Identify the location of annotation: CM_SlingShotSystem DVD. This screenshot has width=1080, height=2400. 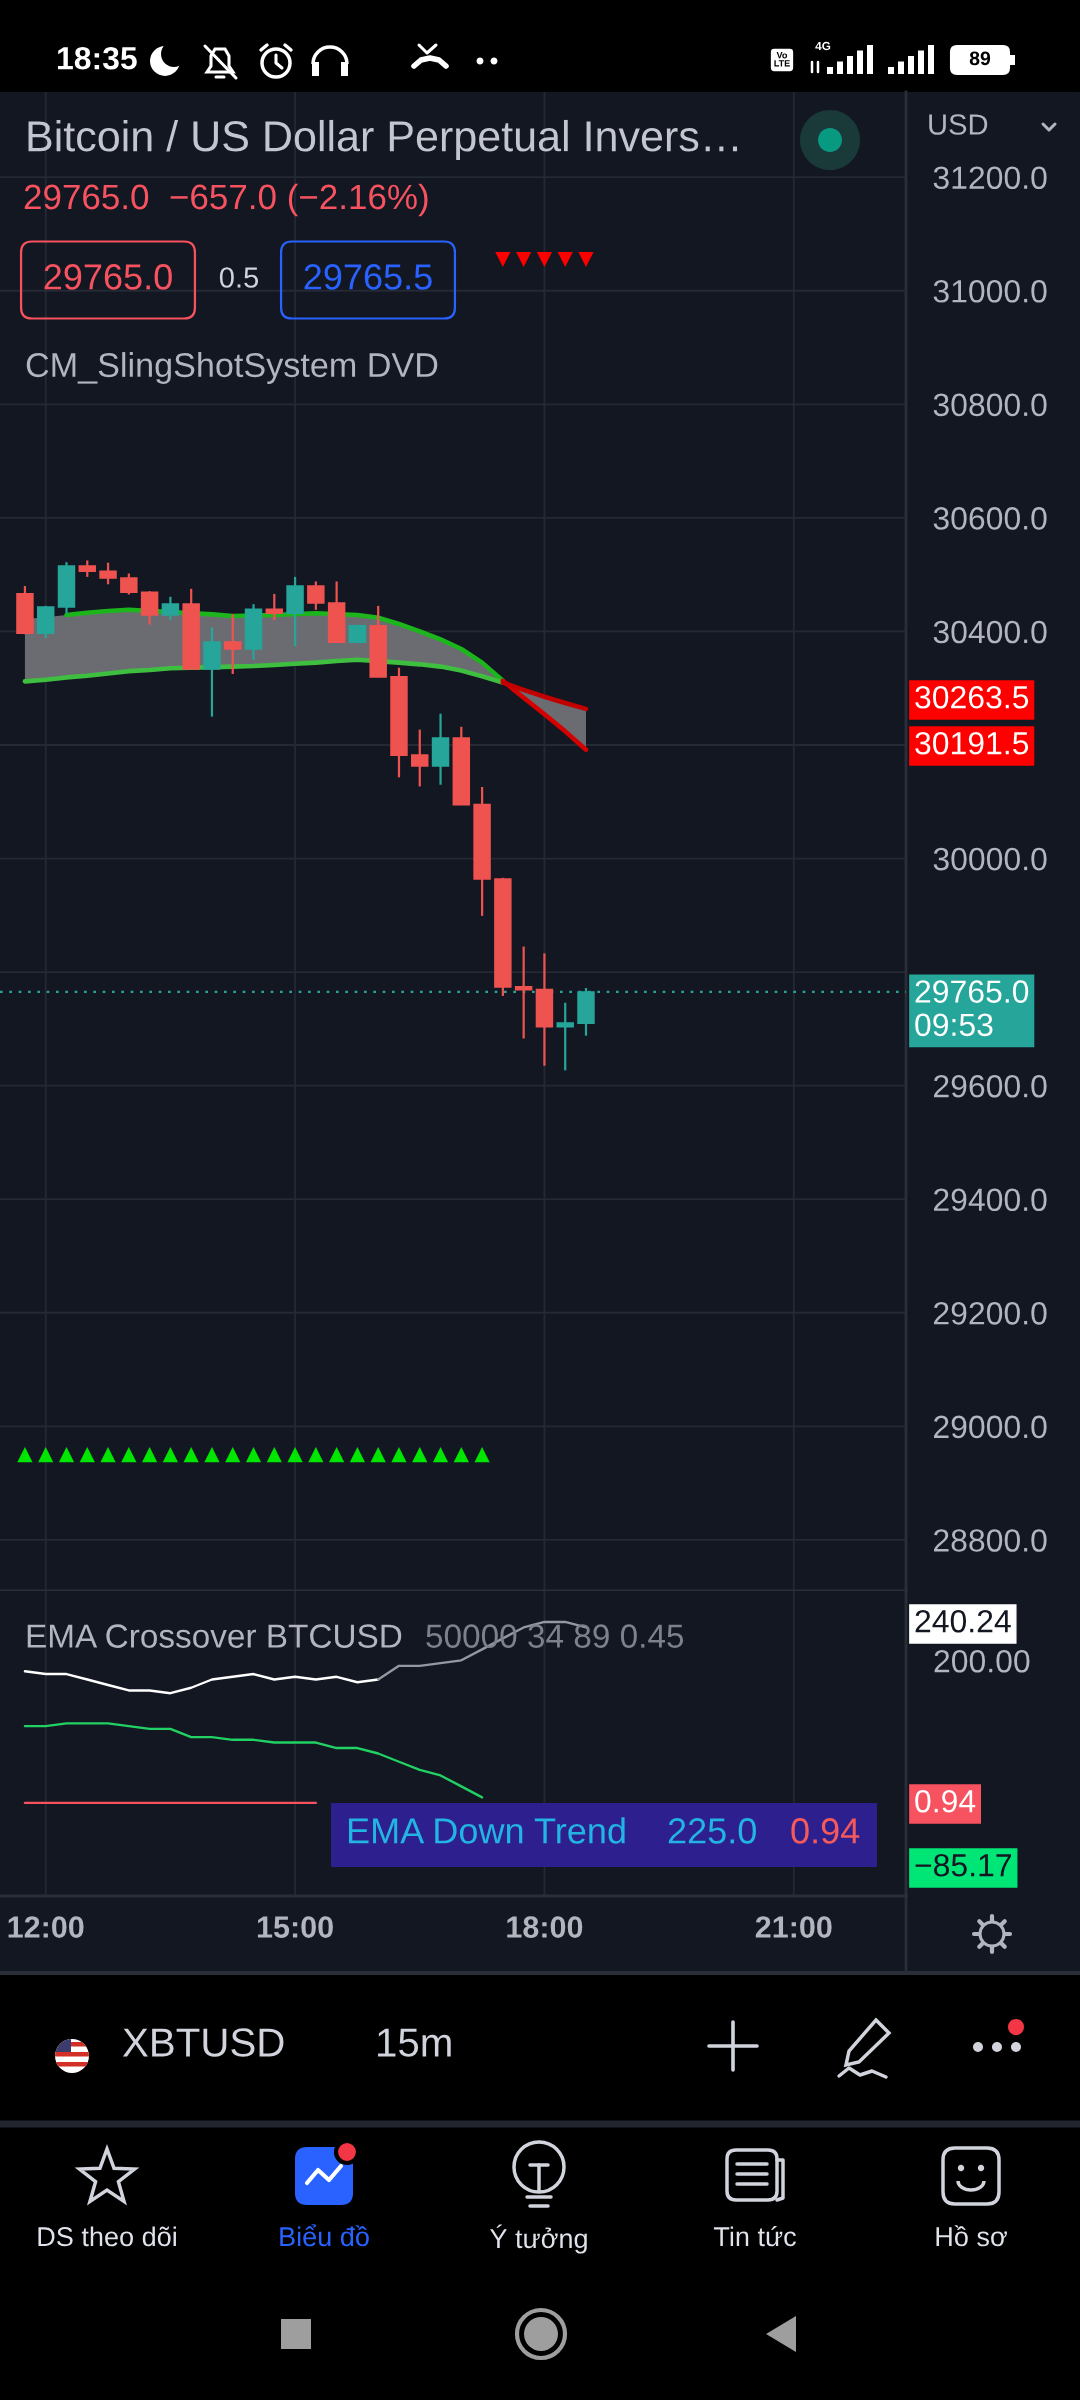
(232, 368).